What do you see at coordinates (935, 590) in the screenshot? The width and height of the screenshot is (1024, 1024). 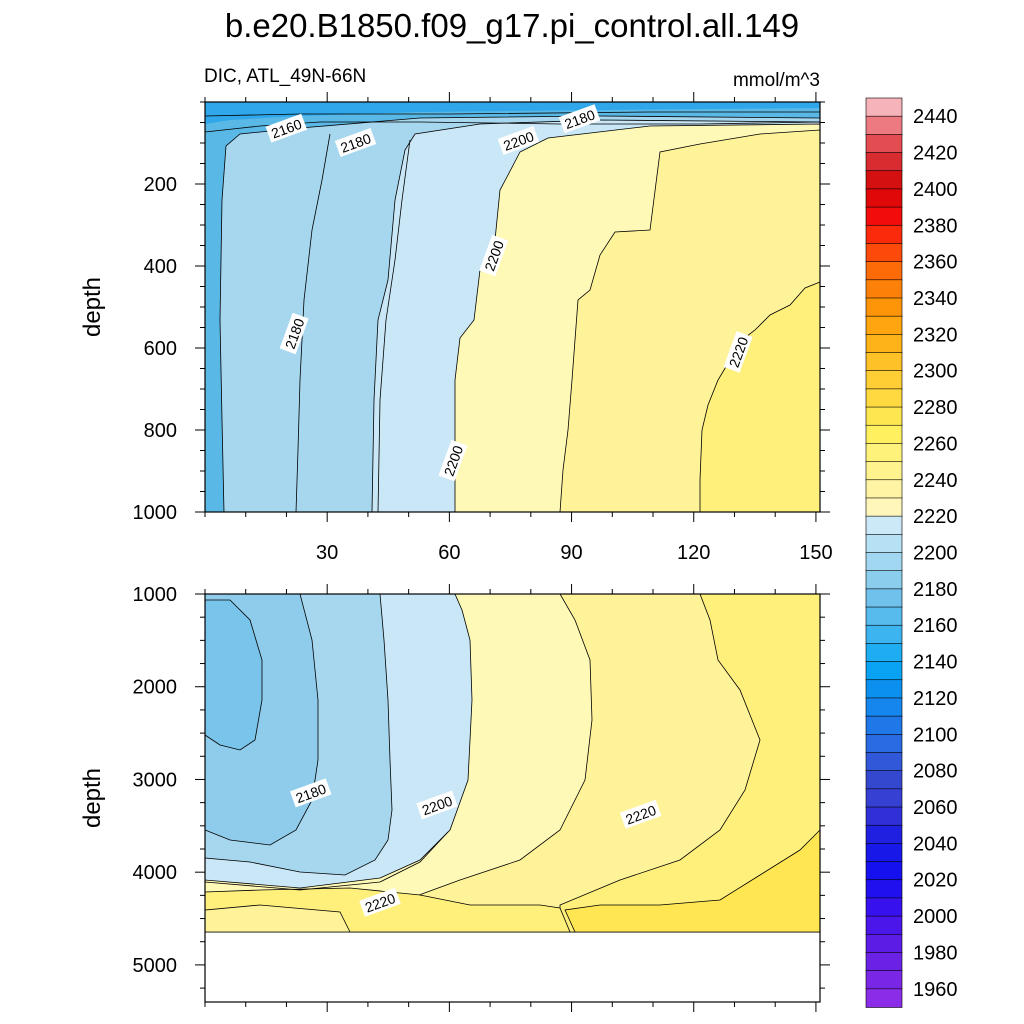 I see `colorbar-label: 2180` at bounding box center [935, 590].